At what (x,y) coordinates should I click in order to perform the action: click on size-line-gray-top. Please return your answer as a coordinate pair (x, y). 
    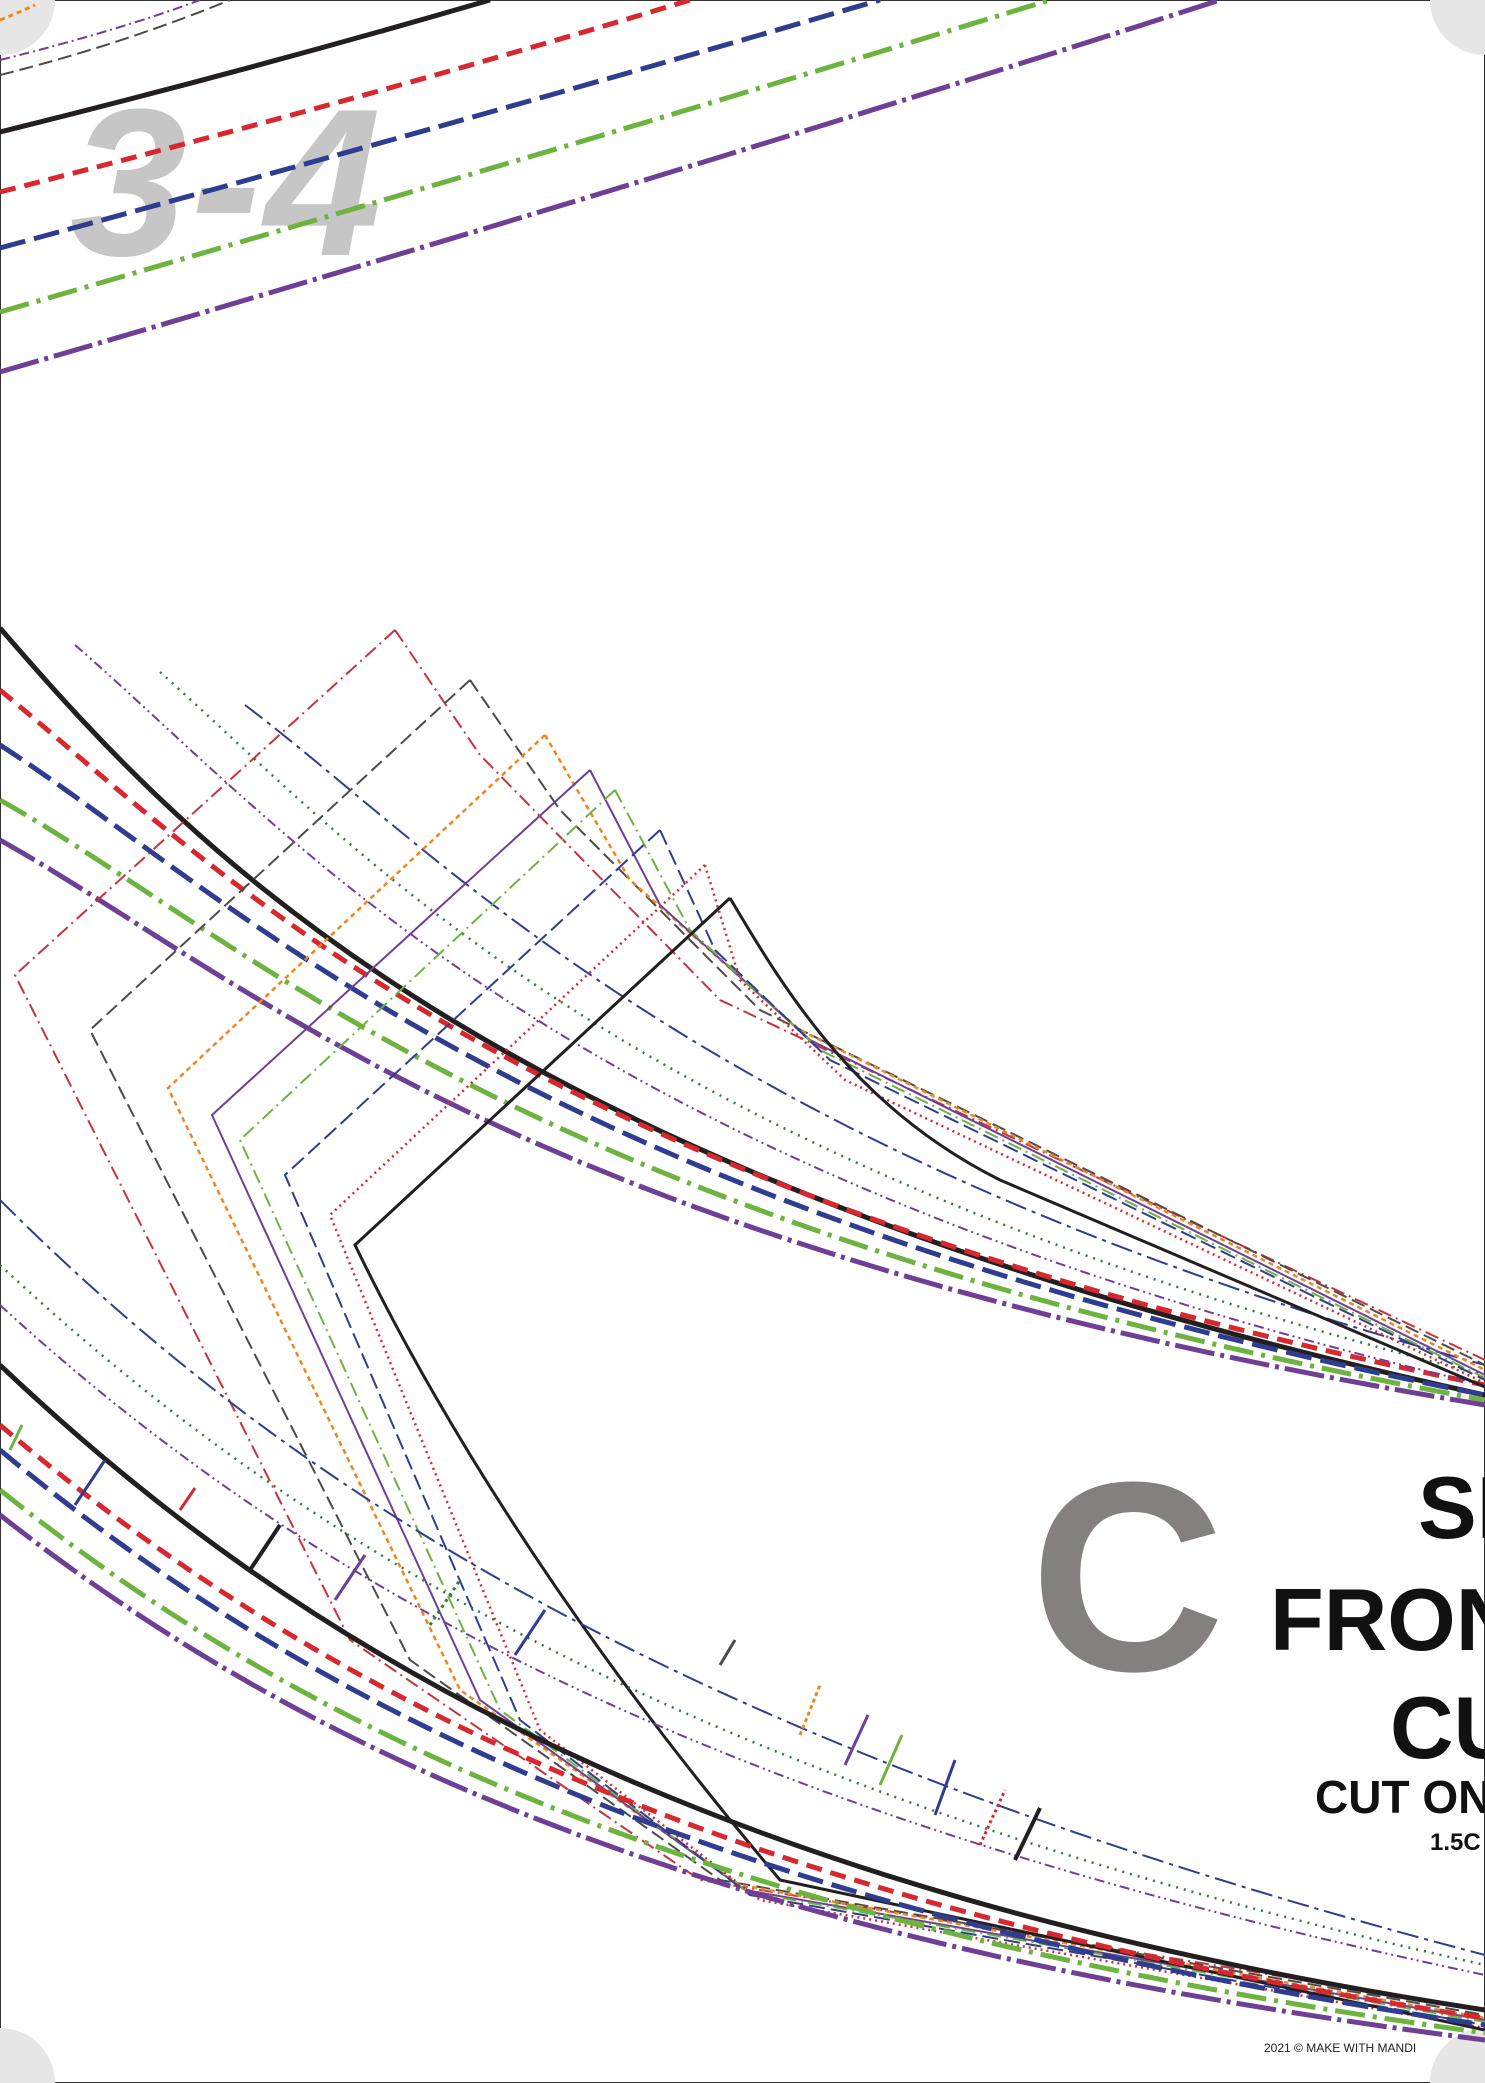
    Looking at the image, I should click on (115, 38).